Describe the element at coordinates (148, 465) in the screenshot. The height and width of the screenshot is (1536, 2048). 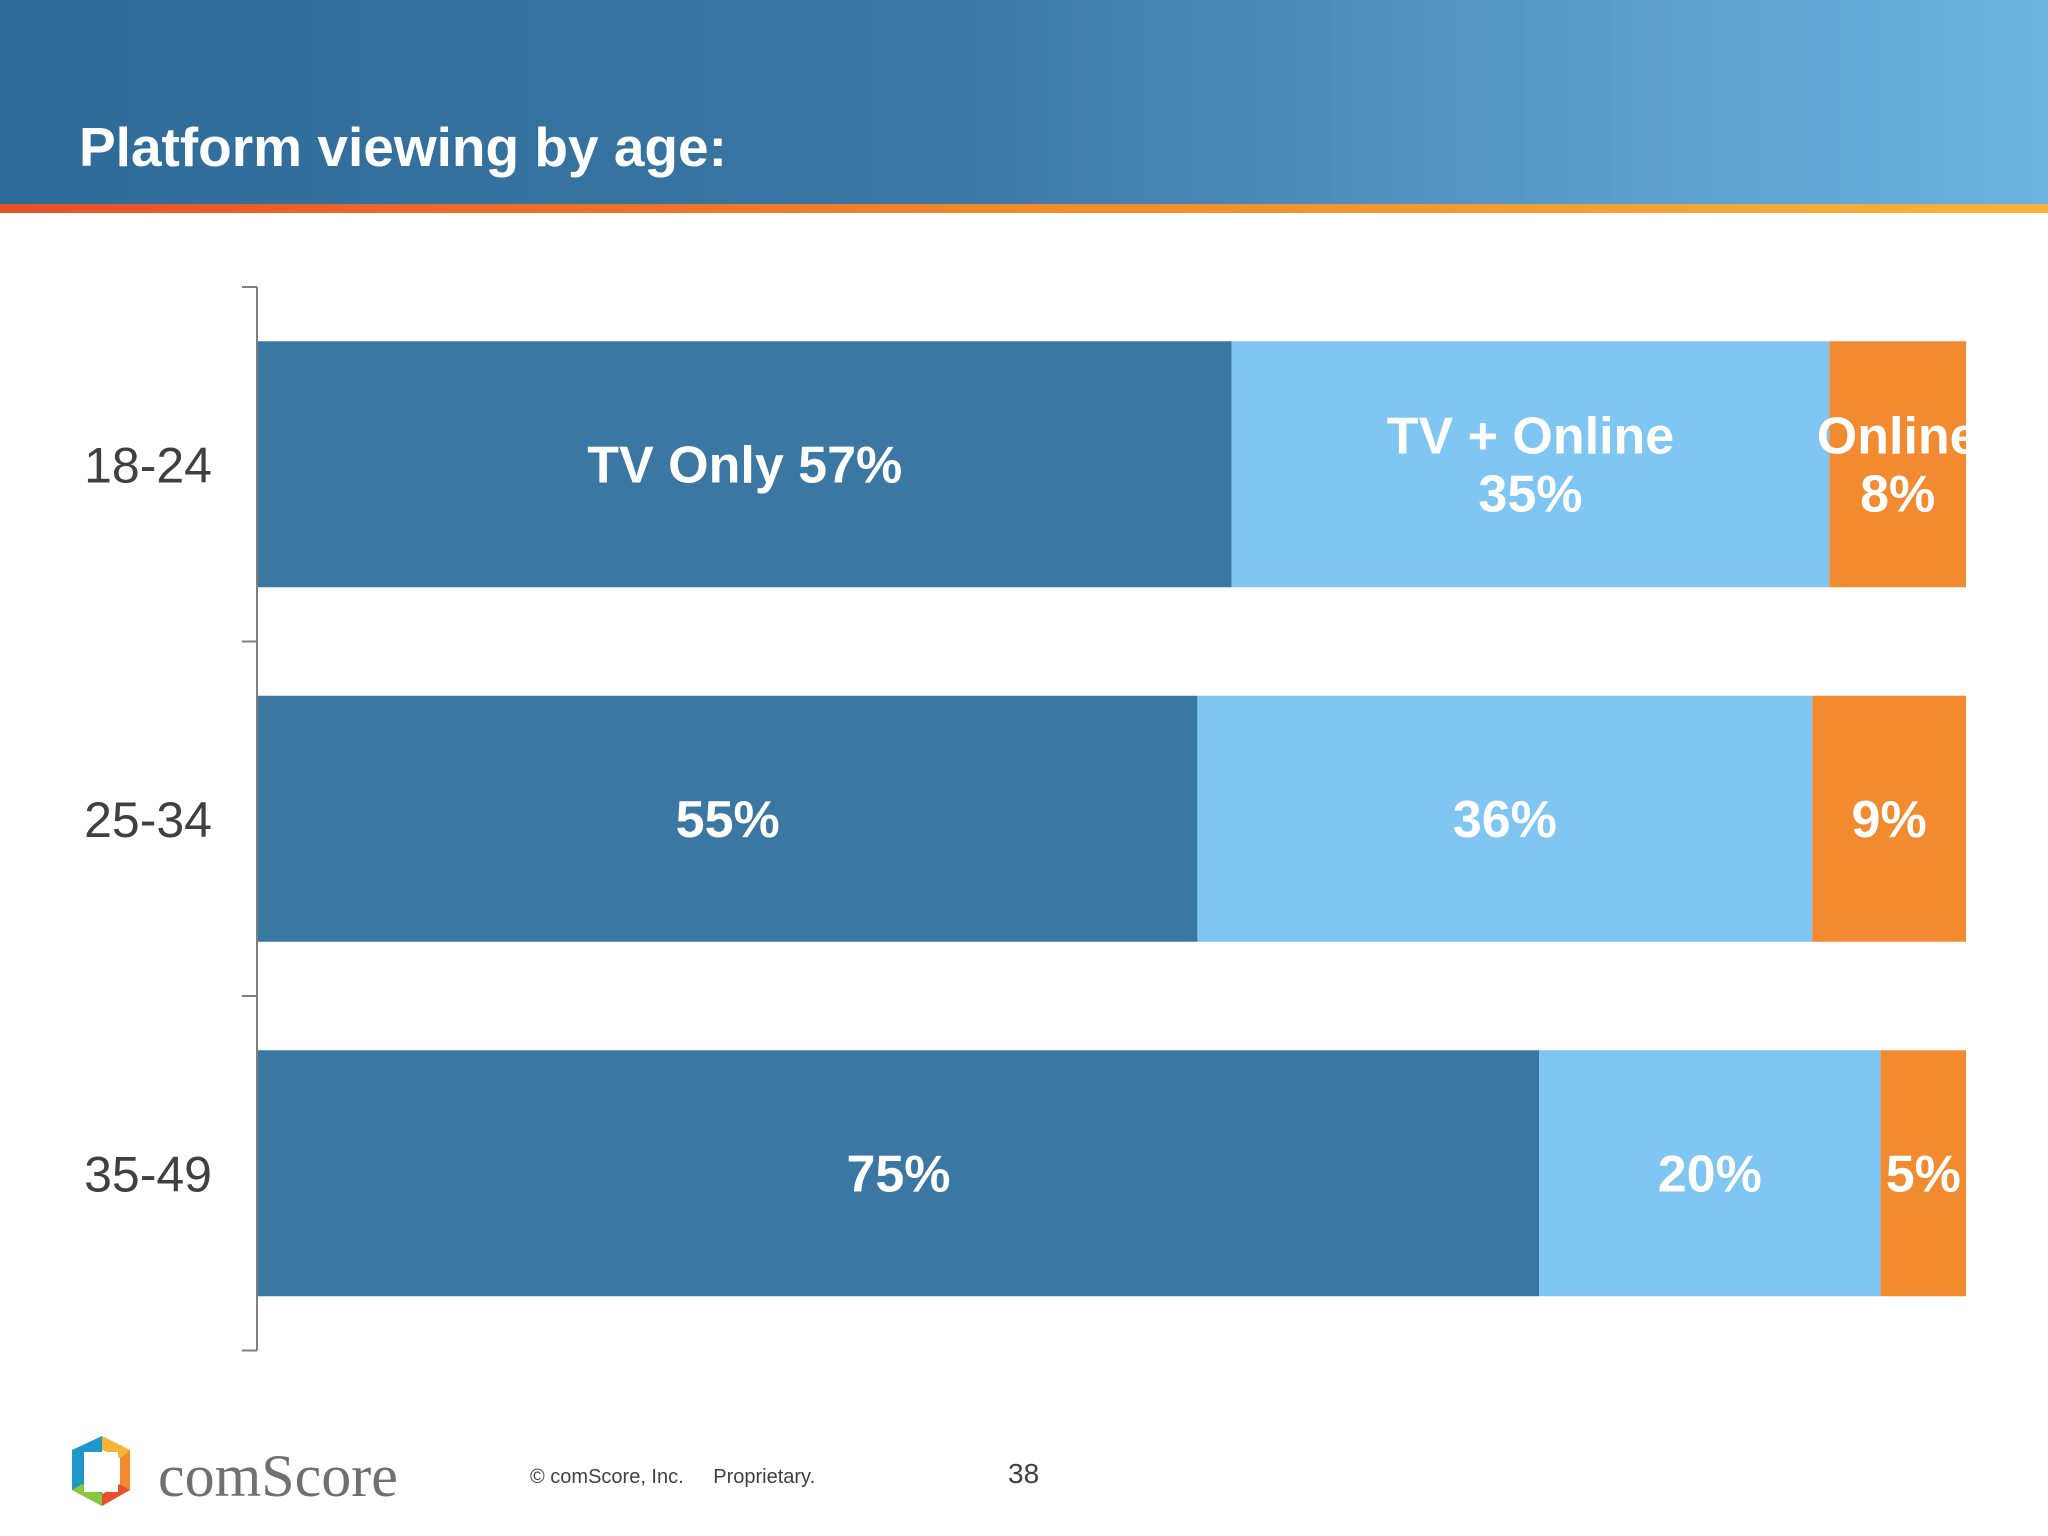
I see `category-label: 18-24` at that location.